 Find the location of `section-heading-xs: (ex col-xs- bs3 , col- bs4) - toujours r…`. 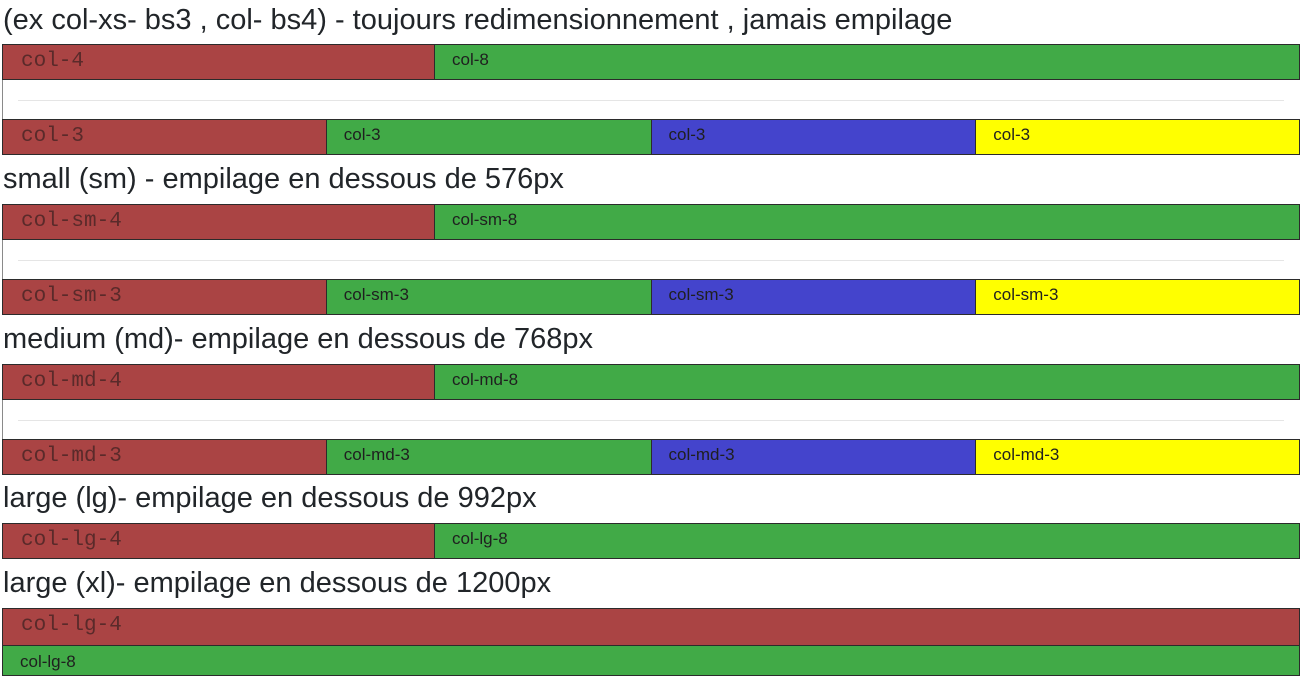

section-heading-xs: (ex col-xs- bs3 , col- bs4) - toujours r… is located at coordinates (478, 20).